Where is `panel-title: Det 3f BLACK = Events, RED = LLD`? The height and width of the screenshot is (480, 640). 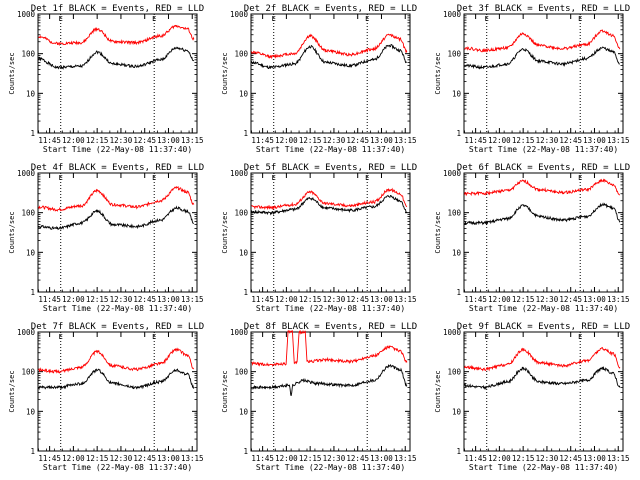
panel-title: Det 3f BLACK = Events, RED = LLD is located at coordinates (543, 9).